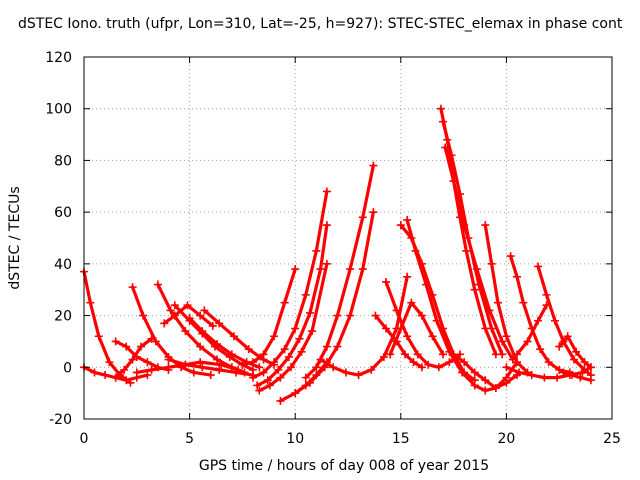 The image size is (640, 480). I want to click on y-tick-label: 0, so click(67, 368).